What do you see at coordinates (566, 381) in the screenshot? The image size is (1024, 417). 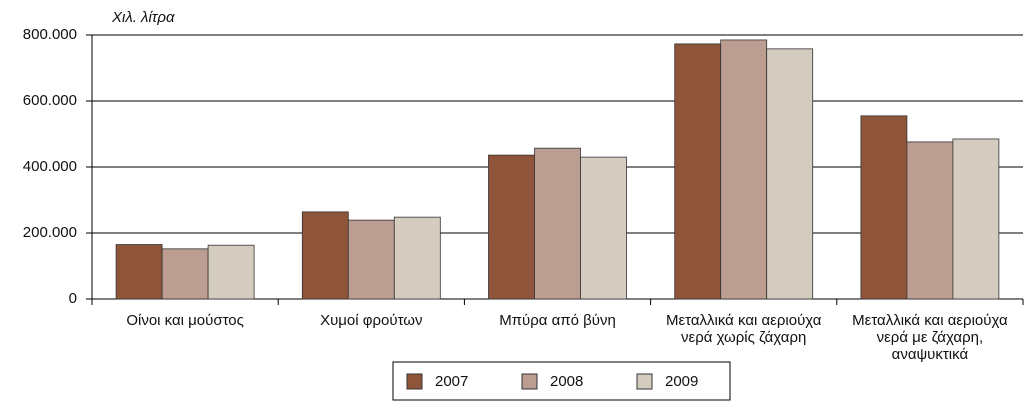 I see `legend-label: 2008` at bounding box center [566, 381].